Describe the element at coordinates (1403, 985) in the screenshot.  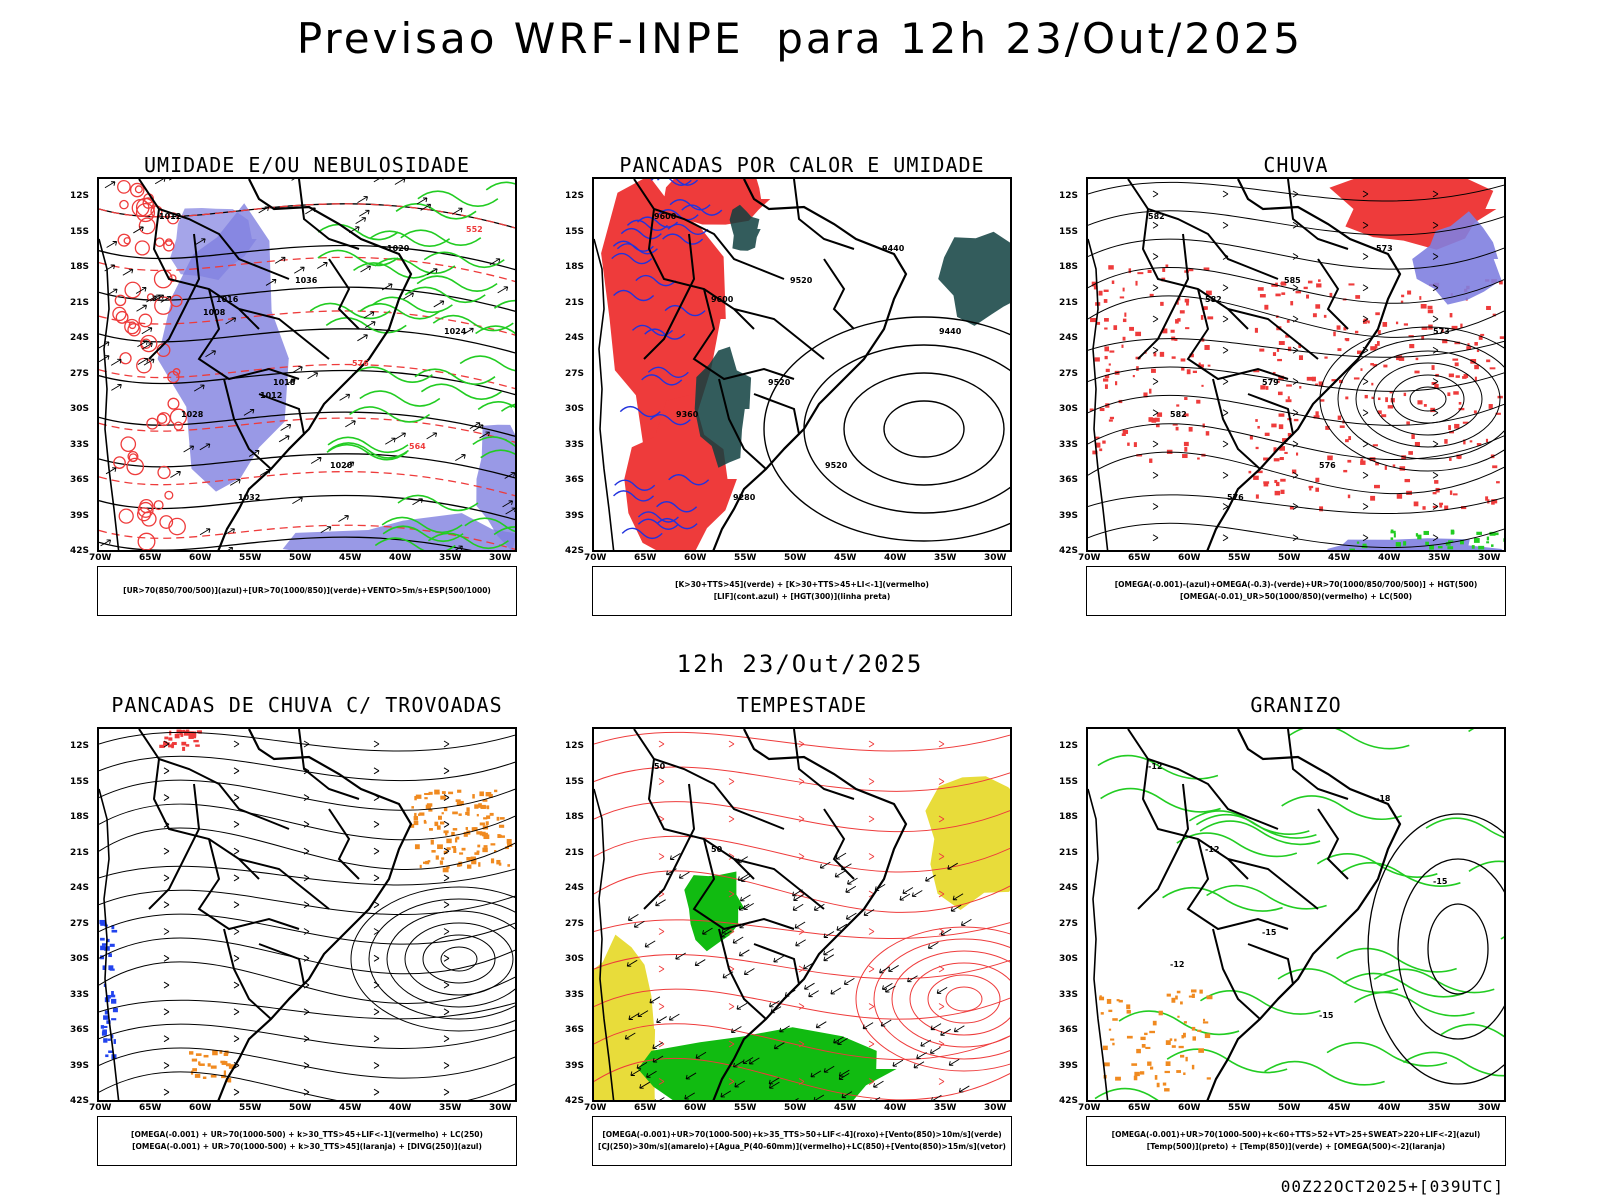
I see `temp850-contour` at that location.